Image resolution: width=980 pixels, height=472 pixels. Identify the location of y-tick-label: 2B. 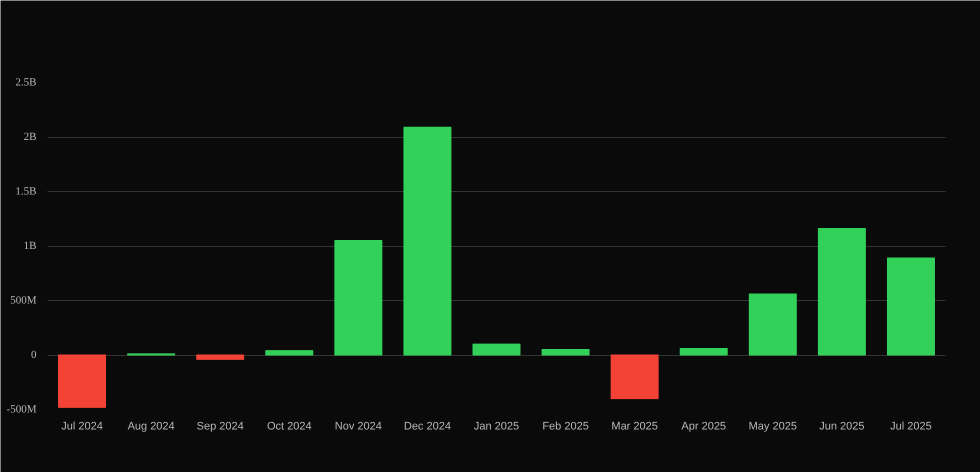
(30, 137).